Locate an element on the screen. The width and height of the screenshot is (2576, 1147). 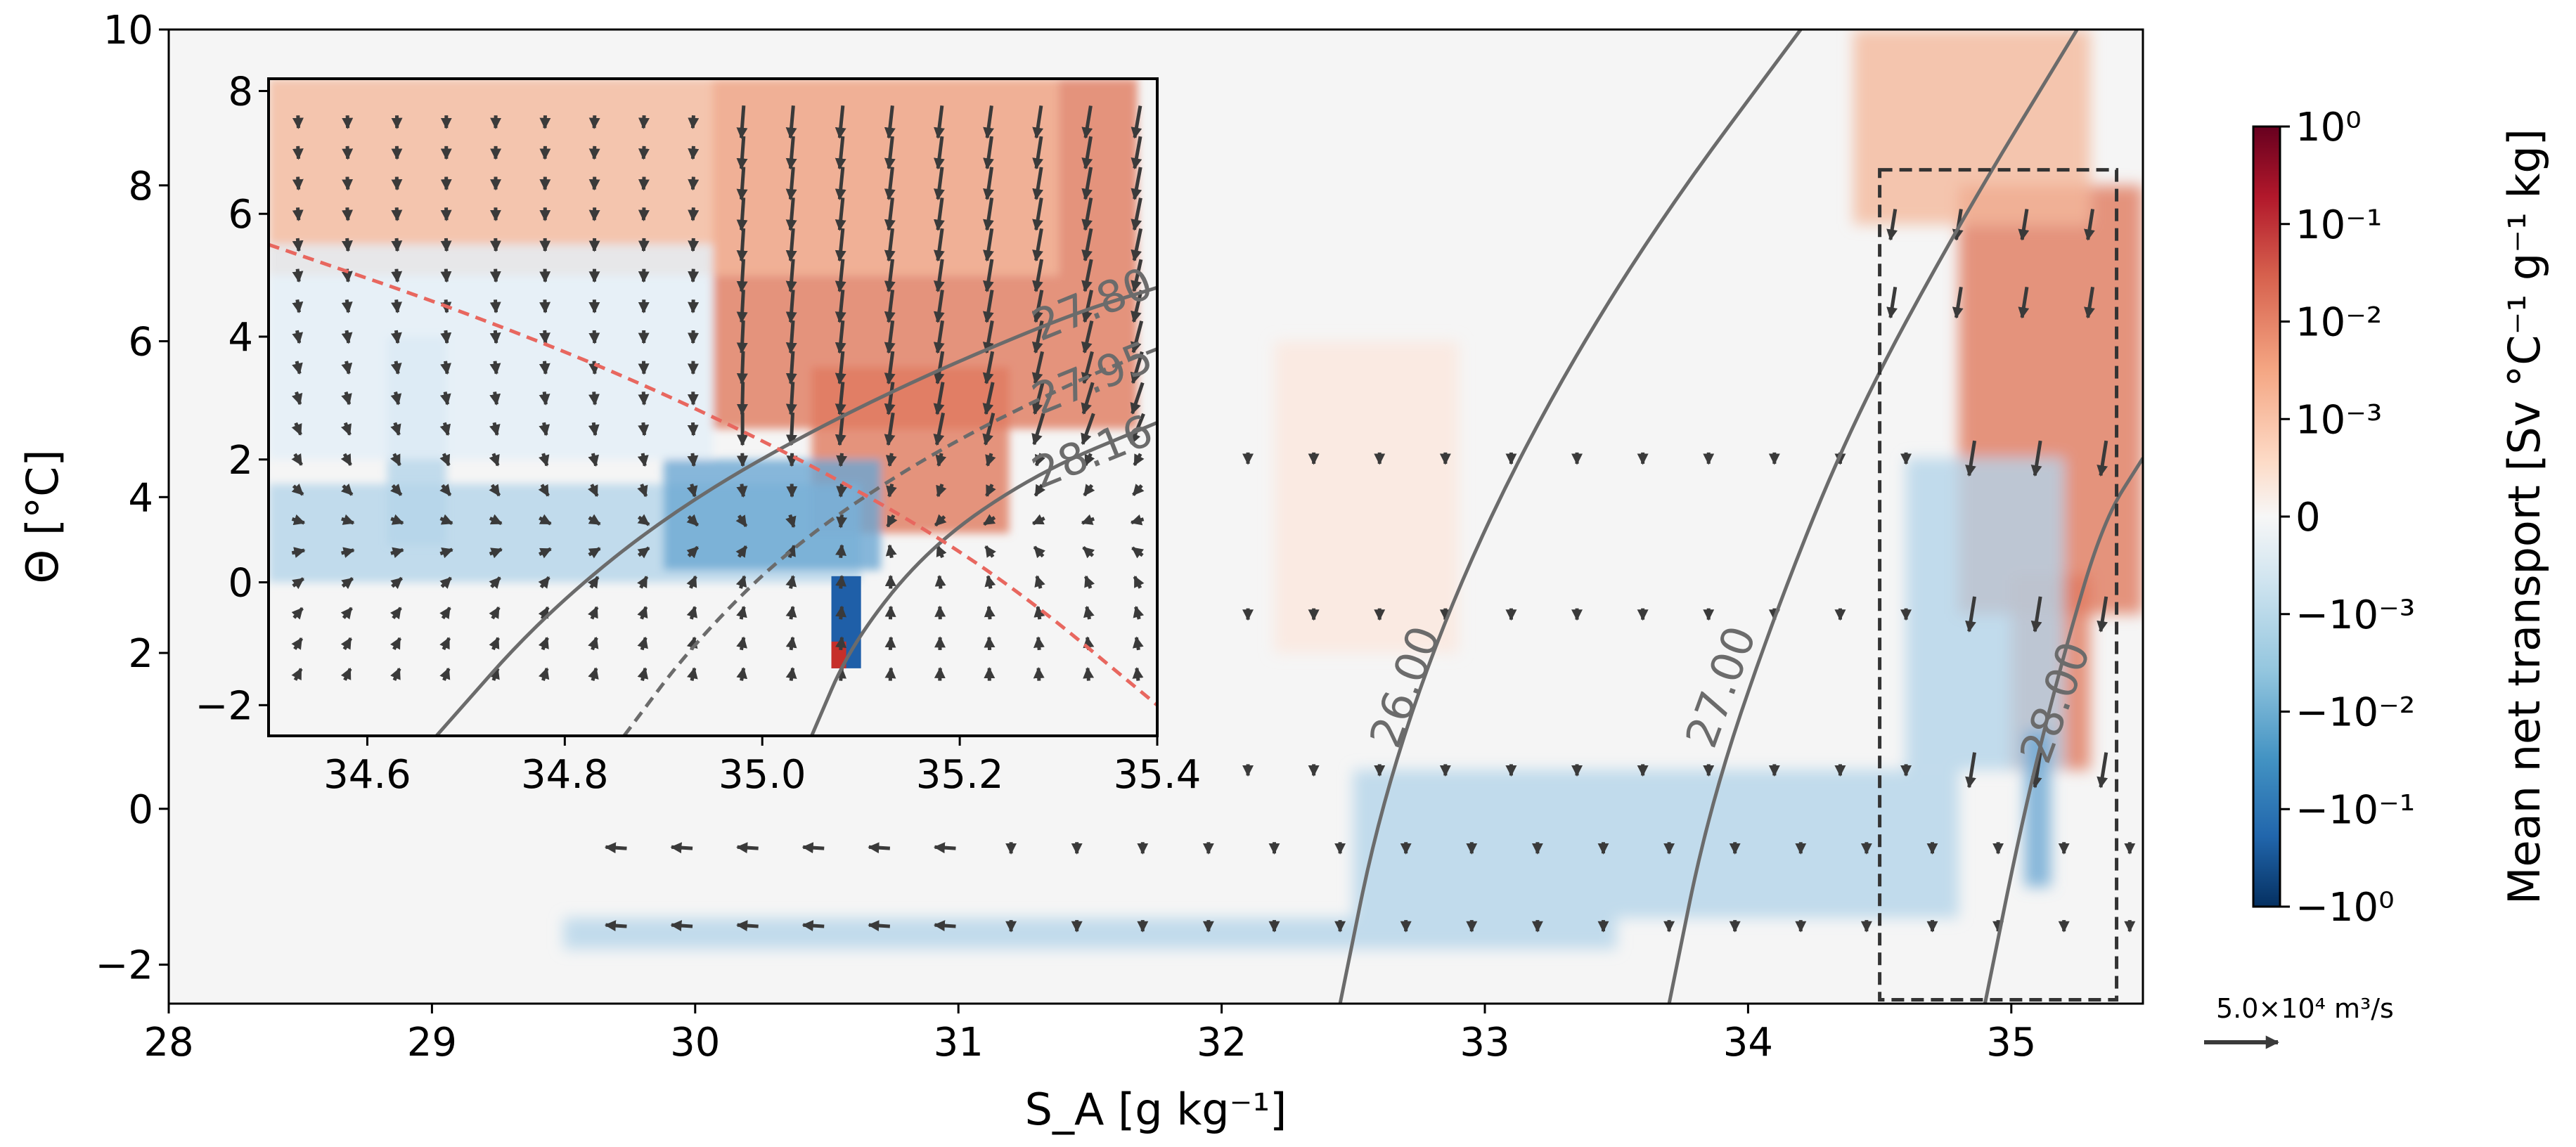
quiver-key: 5.0×10⁴ m³/s is located at coordinates (2299, 1021).